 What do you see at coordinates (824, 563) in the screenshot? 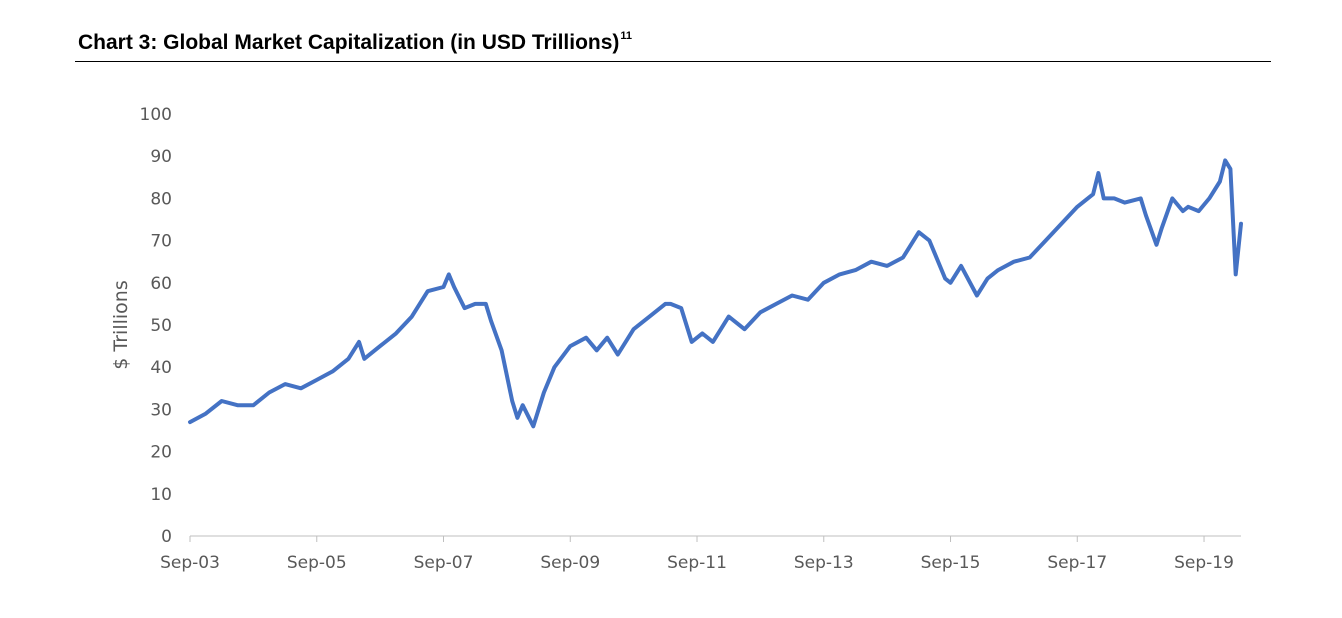
I see `x-tick-label: Sep-13` at bounding box center [824, 563].